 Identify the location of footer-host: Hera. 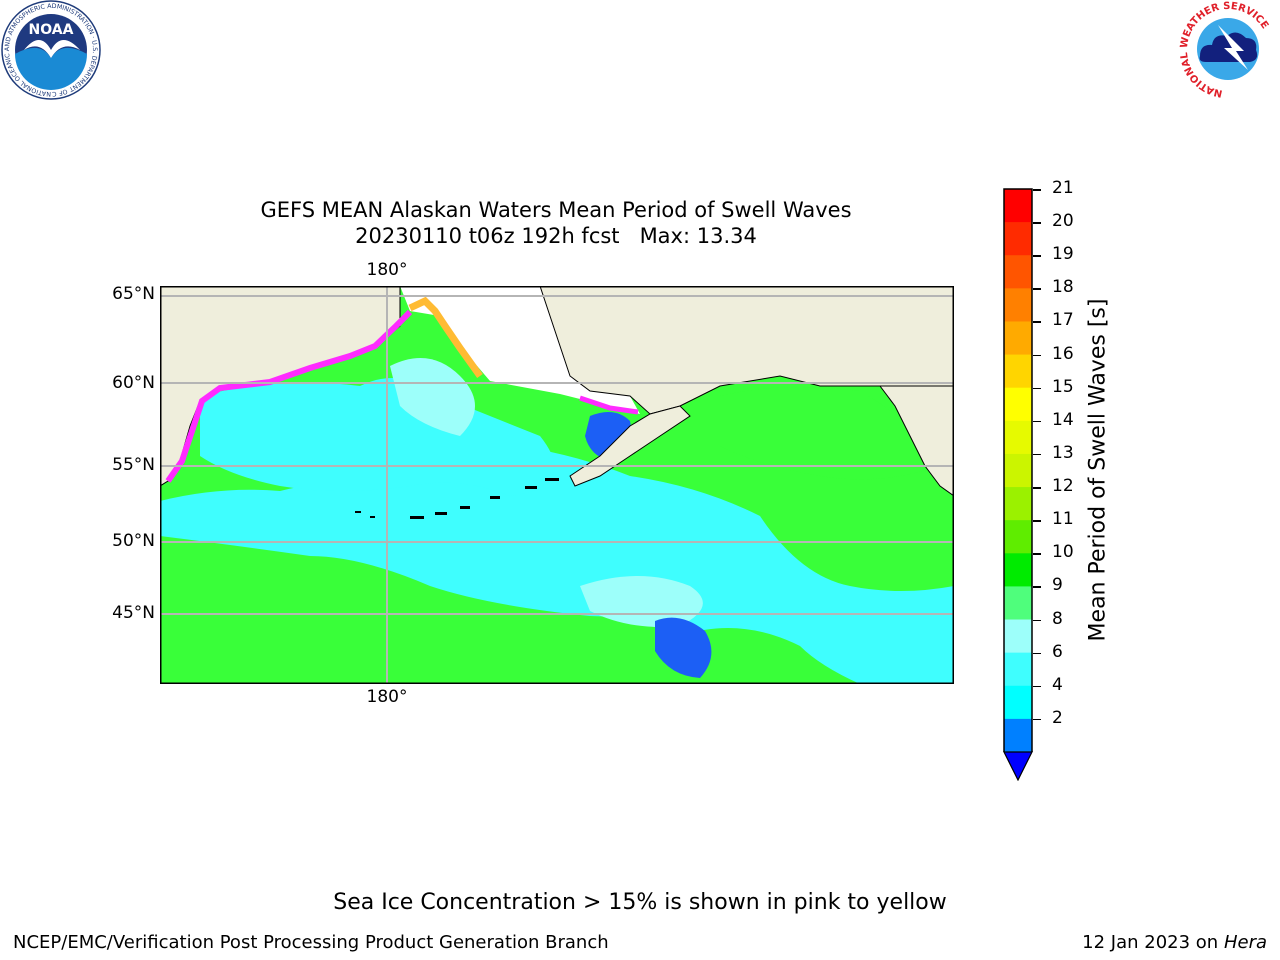
(1245, 942).